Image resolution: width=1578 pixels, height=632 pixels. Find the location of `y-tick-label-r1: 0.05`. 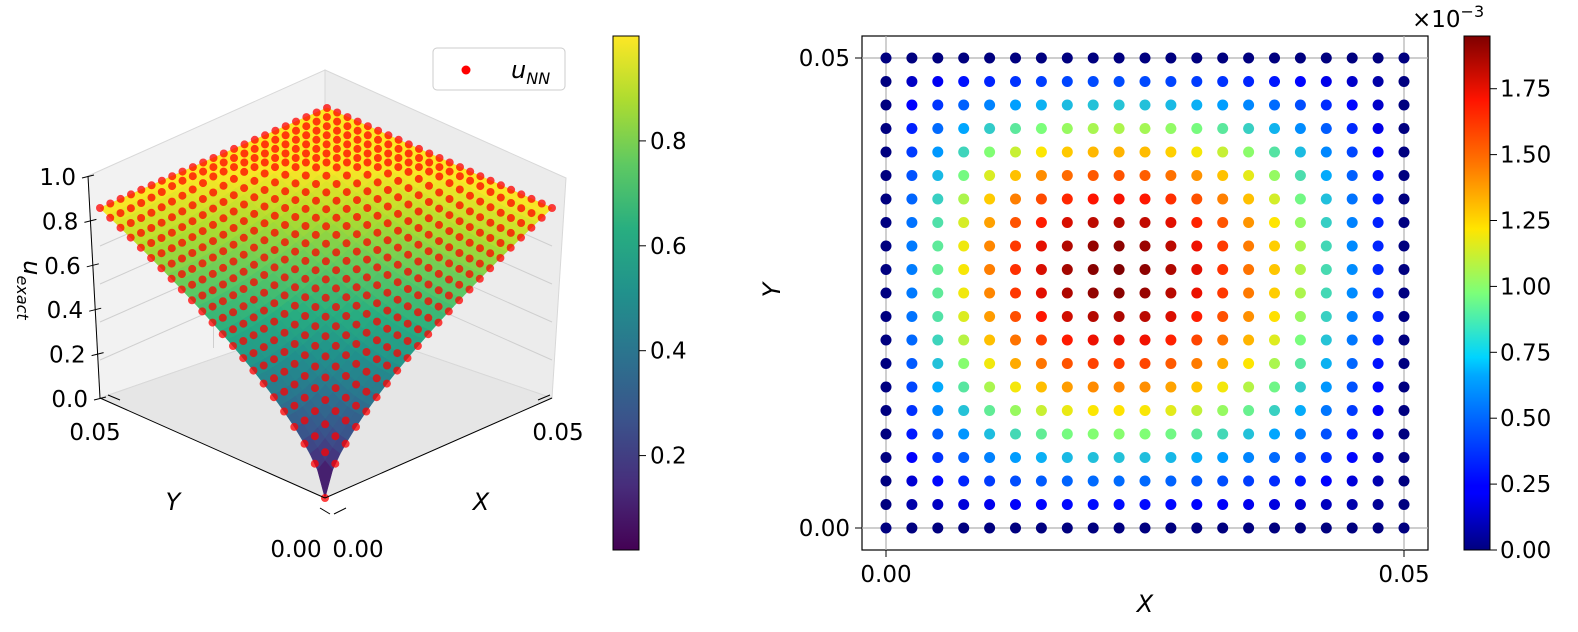

y-tick-label-r1: 0.05 is located at coordinates (824, 59).